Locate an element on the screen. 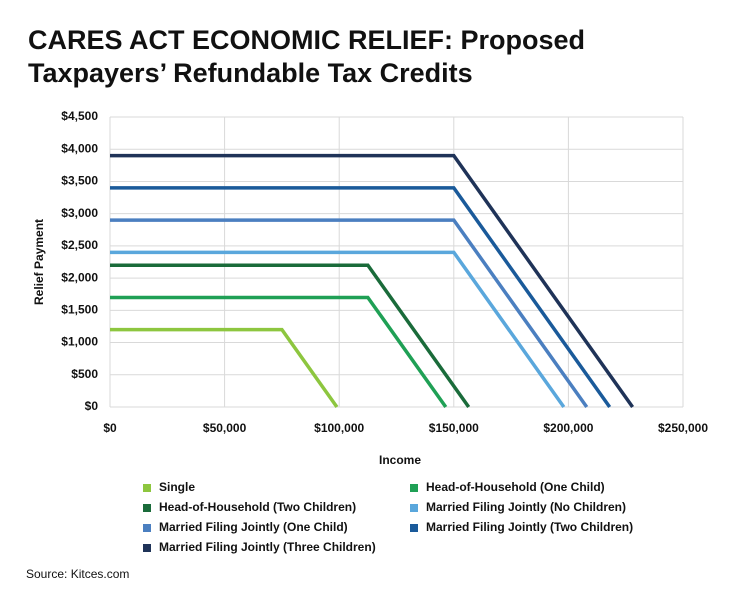 The width and height of the screenshot is (740, 609). y-tick-label: $500 is located at coordinates (84, 374).